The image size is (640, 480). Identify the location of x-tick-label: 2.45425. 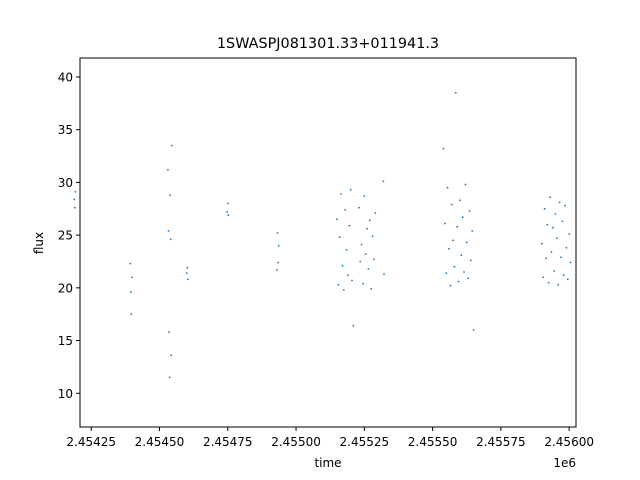
(91, 442).